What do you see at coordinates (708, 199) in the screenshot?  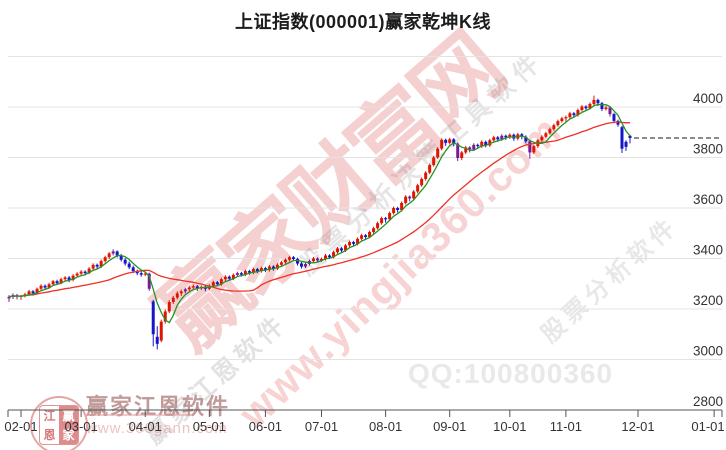 I see `svg-text: 3600` at bounding box center [708, 199].